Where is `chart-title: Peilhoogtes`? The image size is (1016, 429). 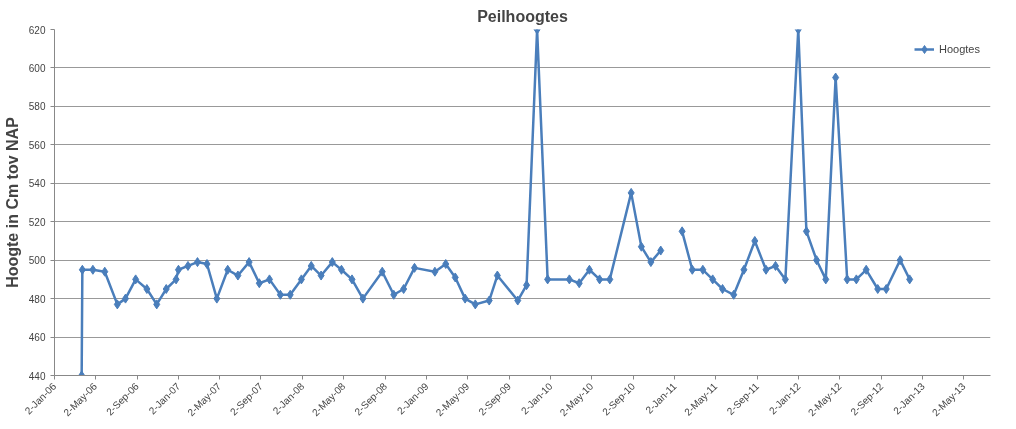
chart-title: Peilhoogtes is located at coordinates (522, 16).